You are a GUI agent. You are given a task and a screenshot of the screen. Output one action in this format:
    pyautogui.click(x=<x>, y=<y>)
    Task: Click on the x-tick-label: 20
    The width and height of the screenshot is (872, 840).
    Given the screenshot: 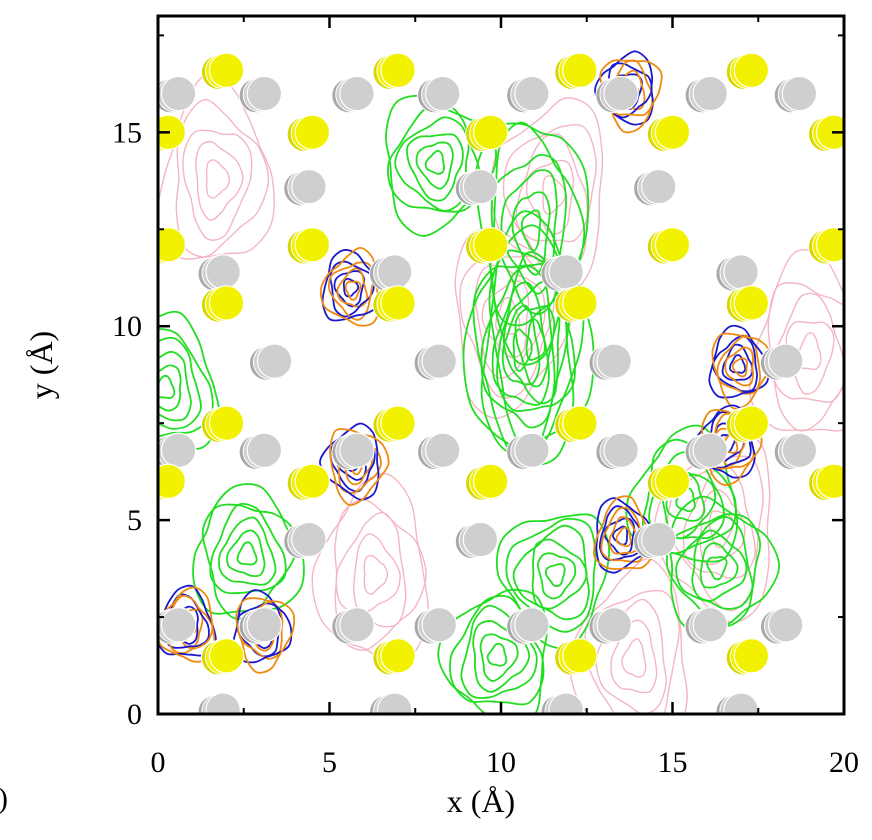 What is the action you would take?
    pyautogui.click(x=844, y=762)
    